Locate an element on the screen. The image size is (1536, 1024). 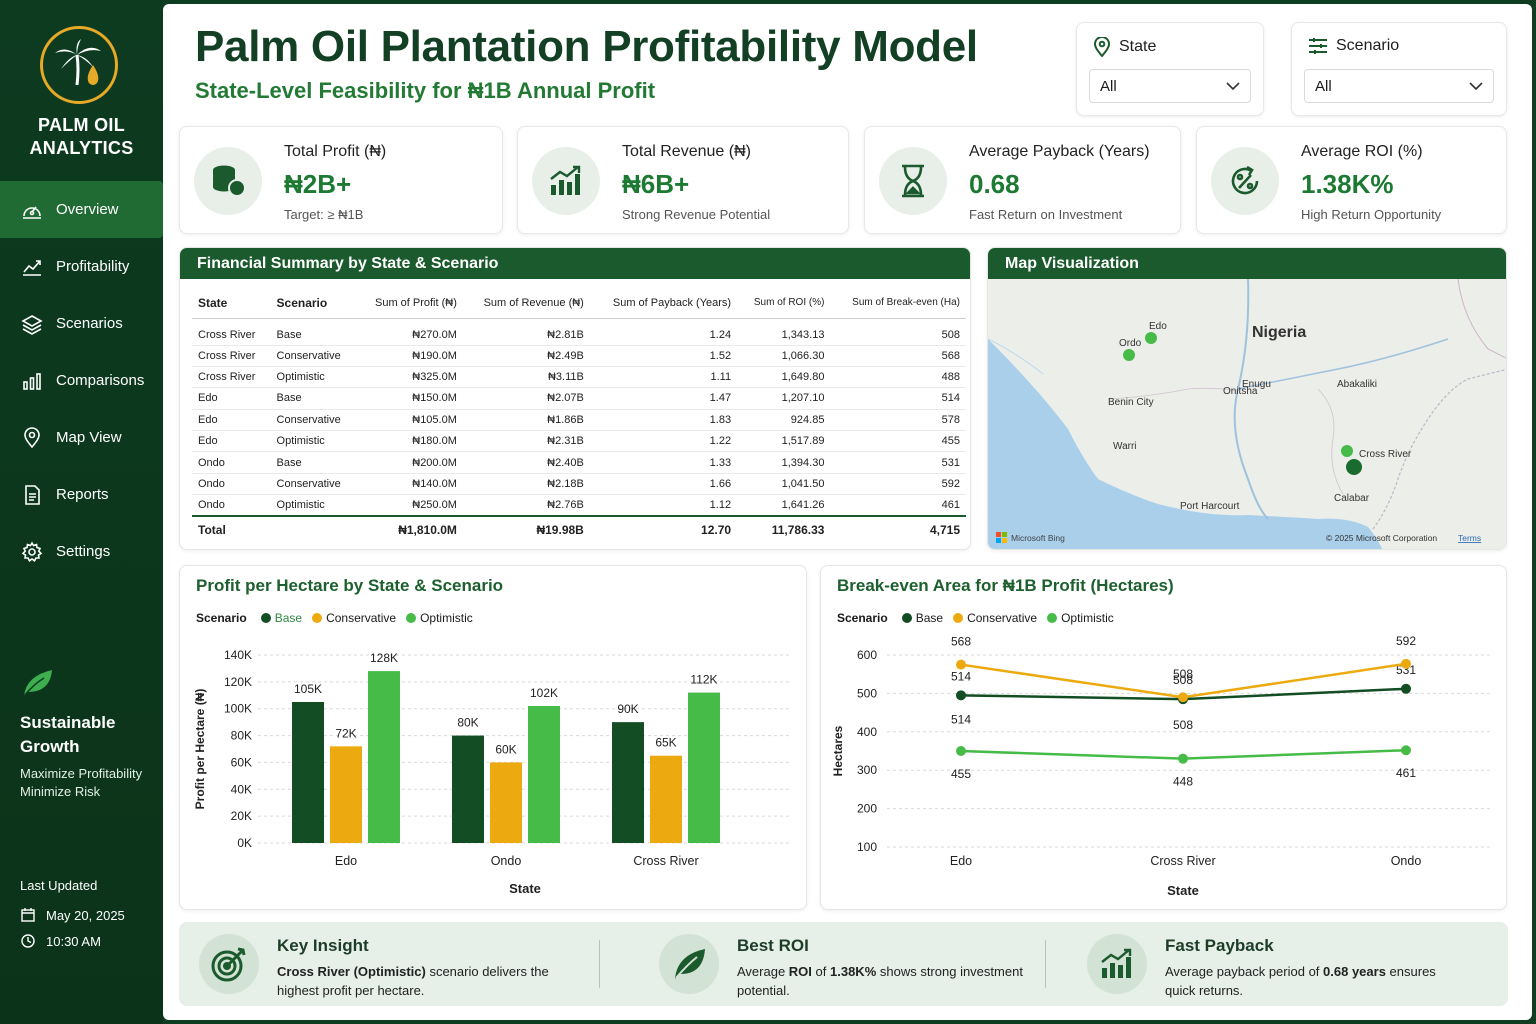
y-axis-label: Hectares is located at coordinates (838, 750).